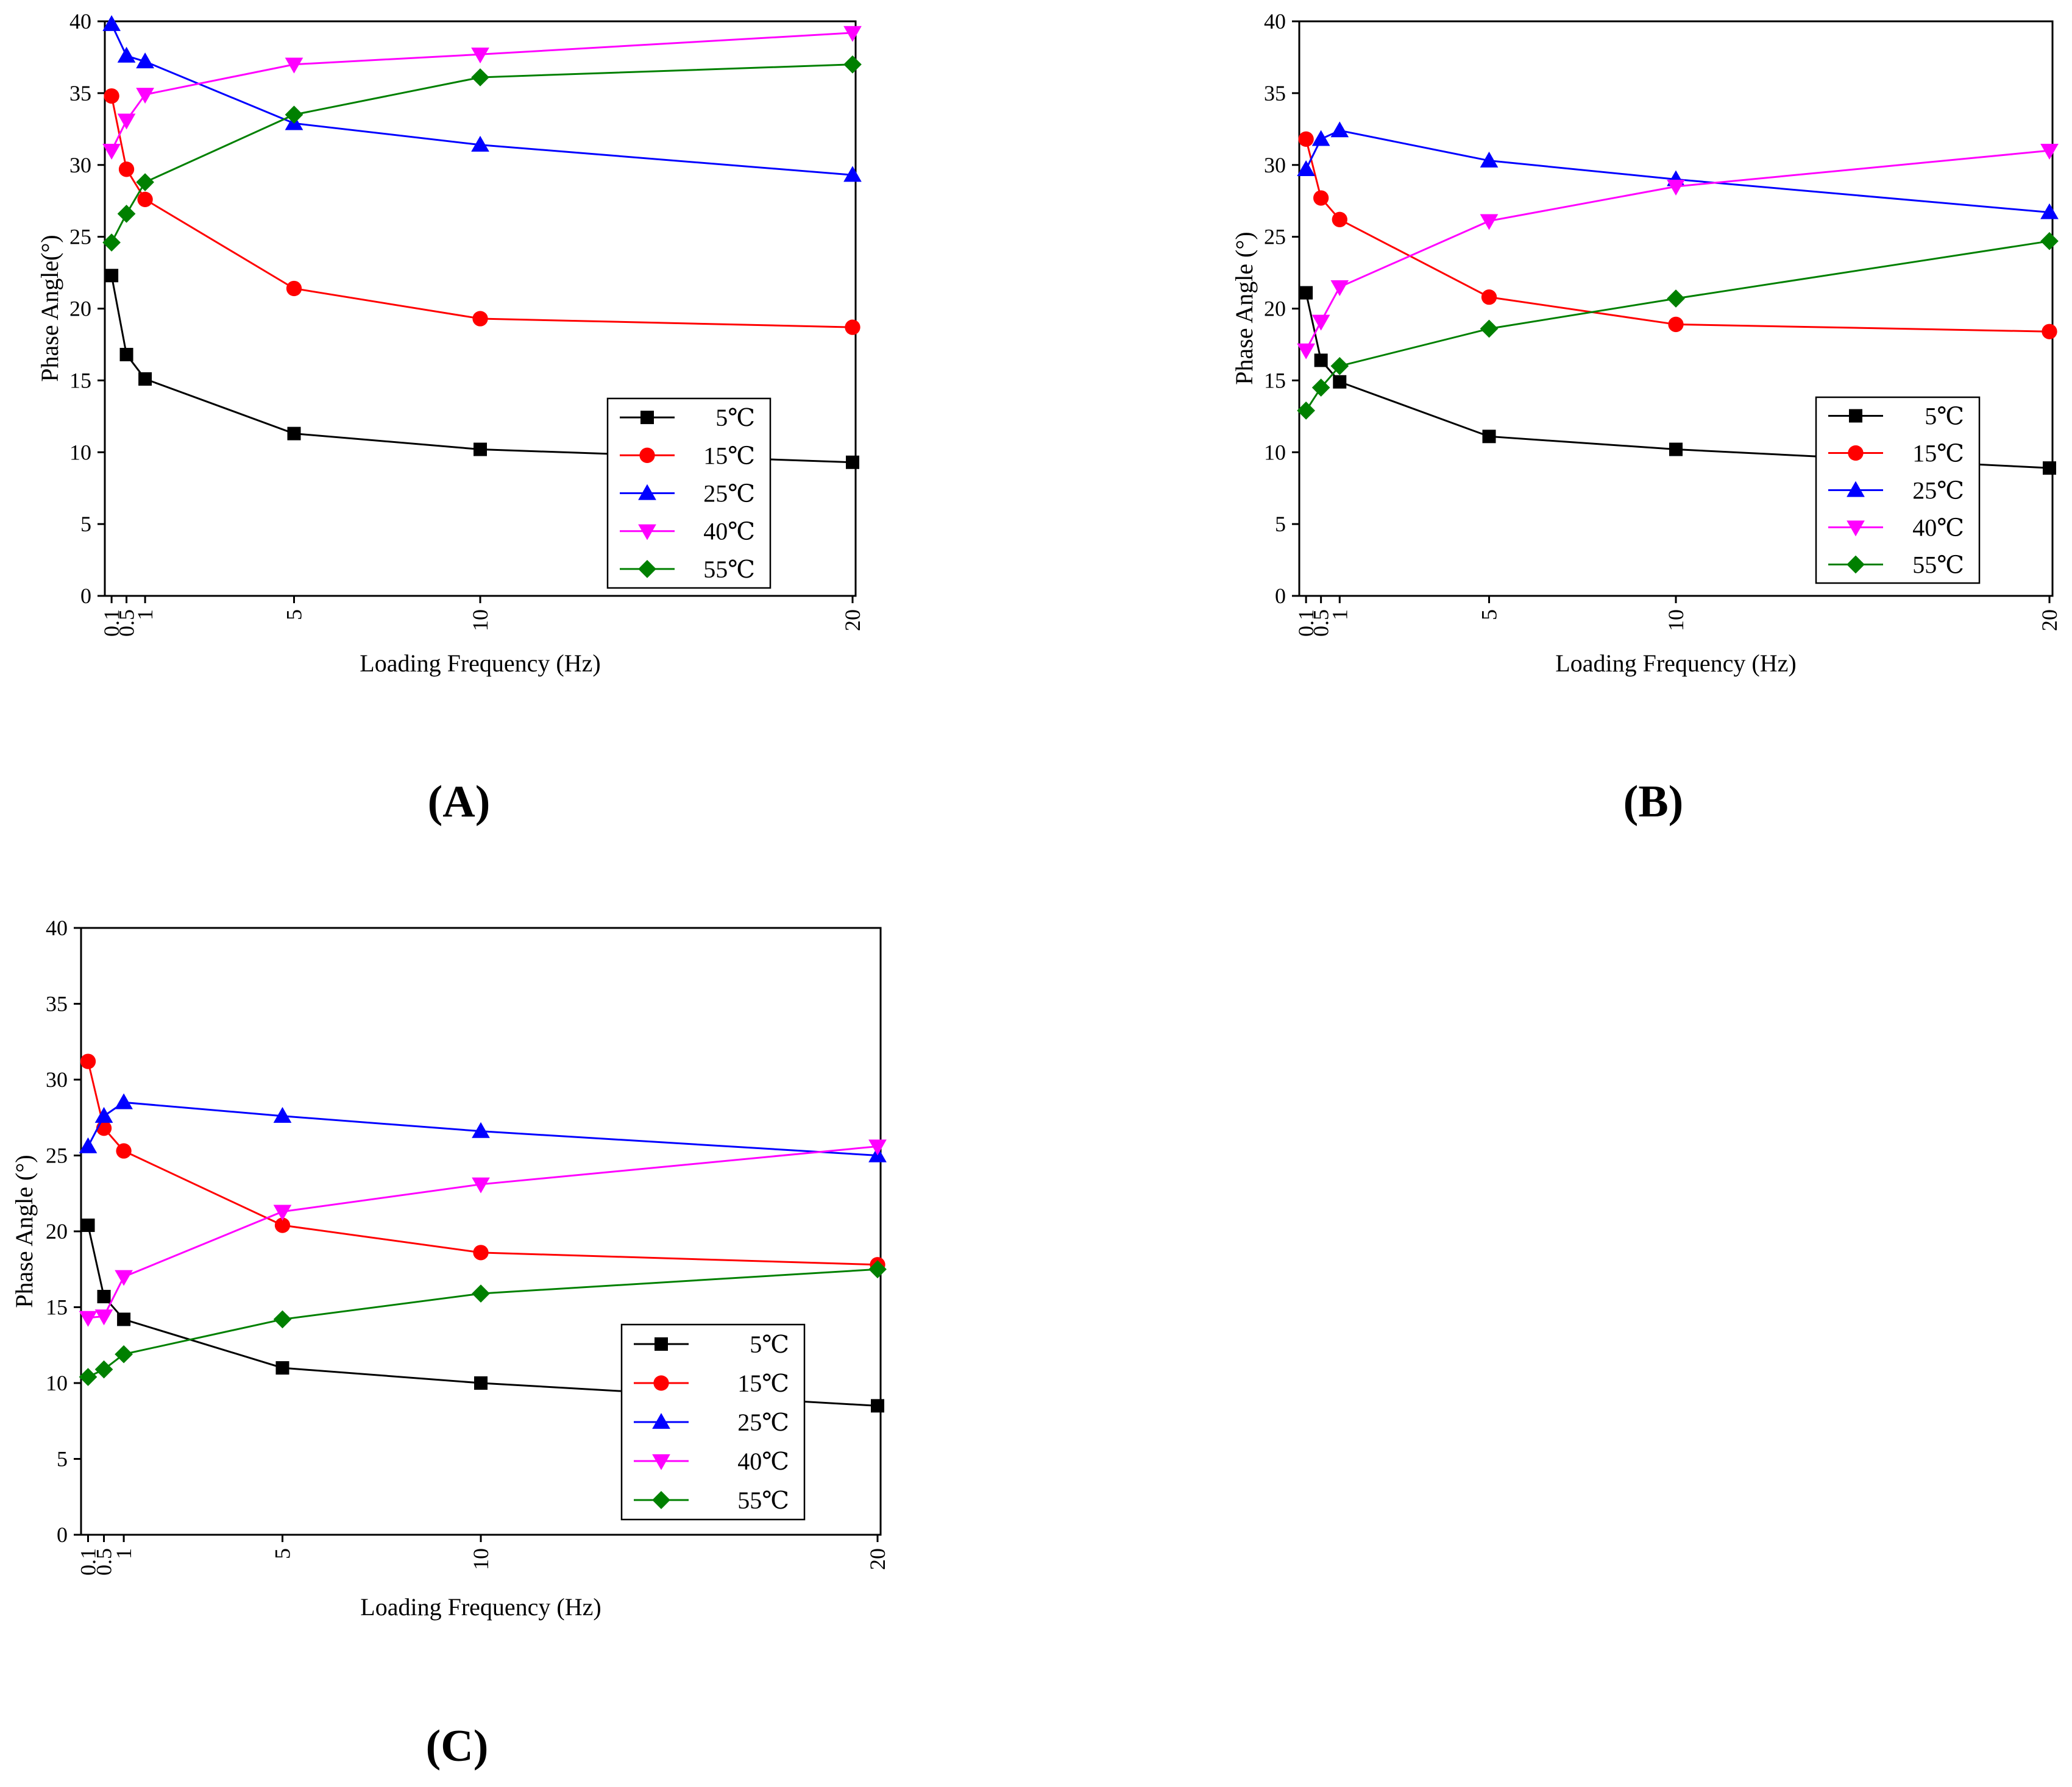 The image size is (2072, 1787). What do you see at coordinates (1653, 802) in the screenshot?
I see `panel-label: (B)` at bounding box center [1653, 802].